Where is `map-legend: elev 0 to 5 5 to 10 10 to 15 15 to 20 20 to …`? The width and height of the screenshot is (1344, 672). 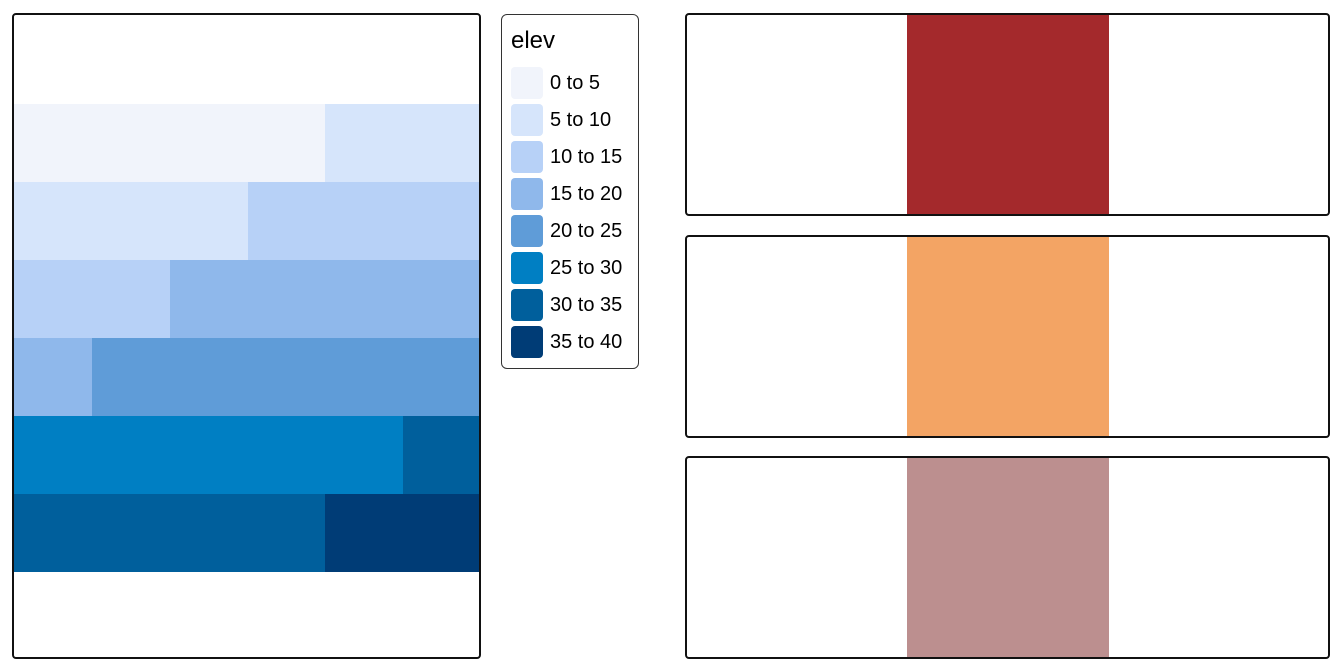 map-legend: elev 0 to 5 5 to 10 10 to 15 15 to 20 20 to … is located at coordinates (570, 191).